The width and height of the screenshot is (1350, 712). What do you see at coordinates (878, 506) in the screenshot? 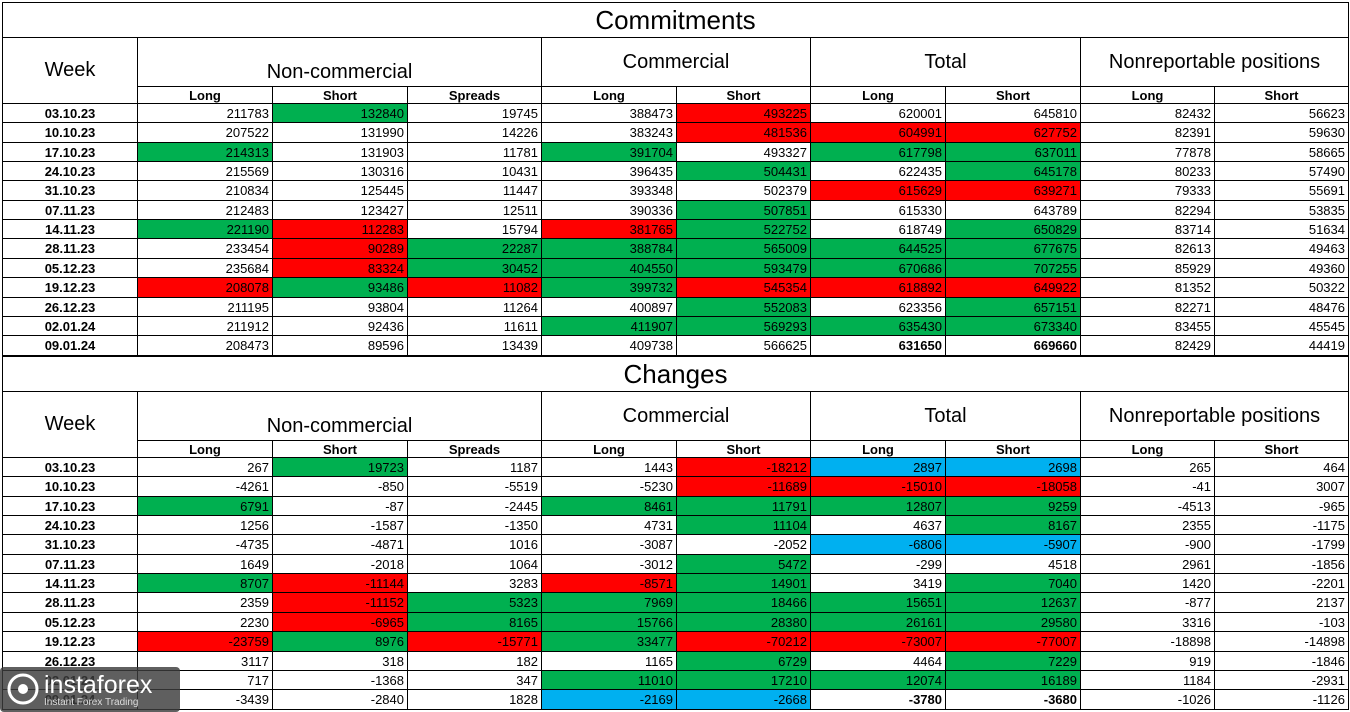
I see `value-cell: 12807` at bounding box center [878, 506].